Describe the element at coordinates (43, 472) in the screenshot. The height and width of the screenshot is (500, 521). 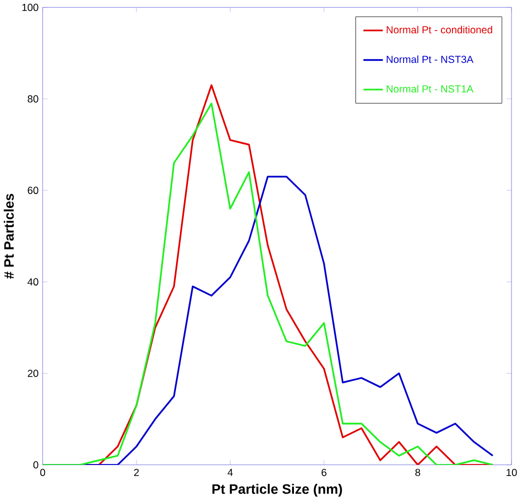
I see `x-tick-label: 0` at that location.